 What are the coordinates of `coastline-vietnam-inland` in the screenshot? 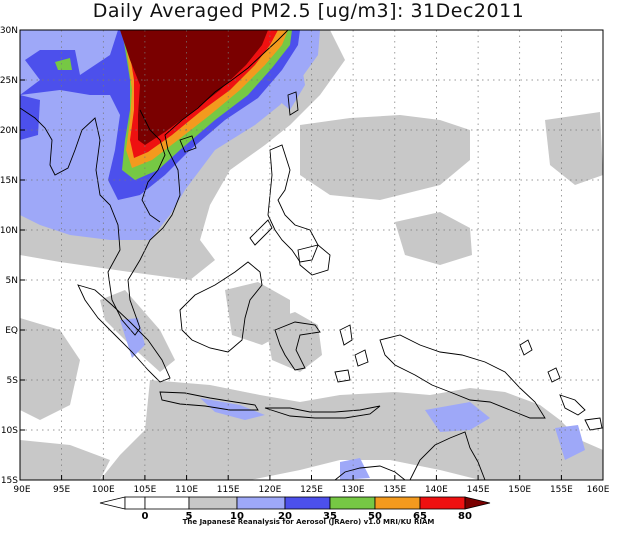 It's located at (152, 166).